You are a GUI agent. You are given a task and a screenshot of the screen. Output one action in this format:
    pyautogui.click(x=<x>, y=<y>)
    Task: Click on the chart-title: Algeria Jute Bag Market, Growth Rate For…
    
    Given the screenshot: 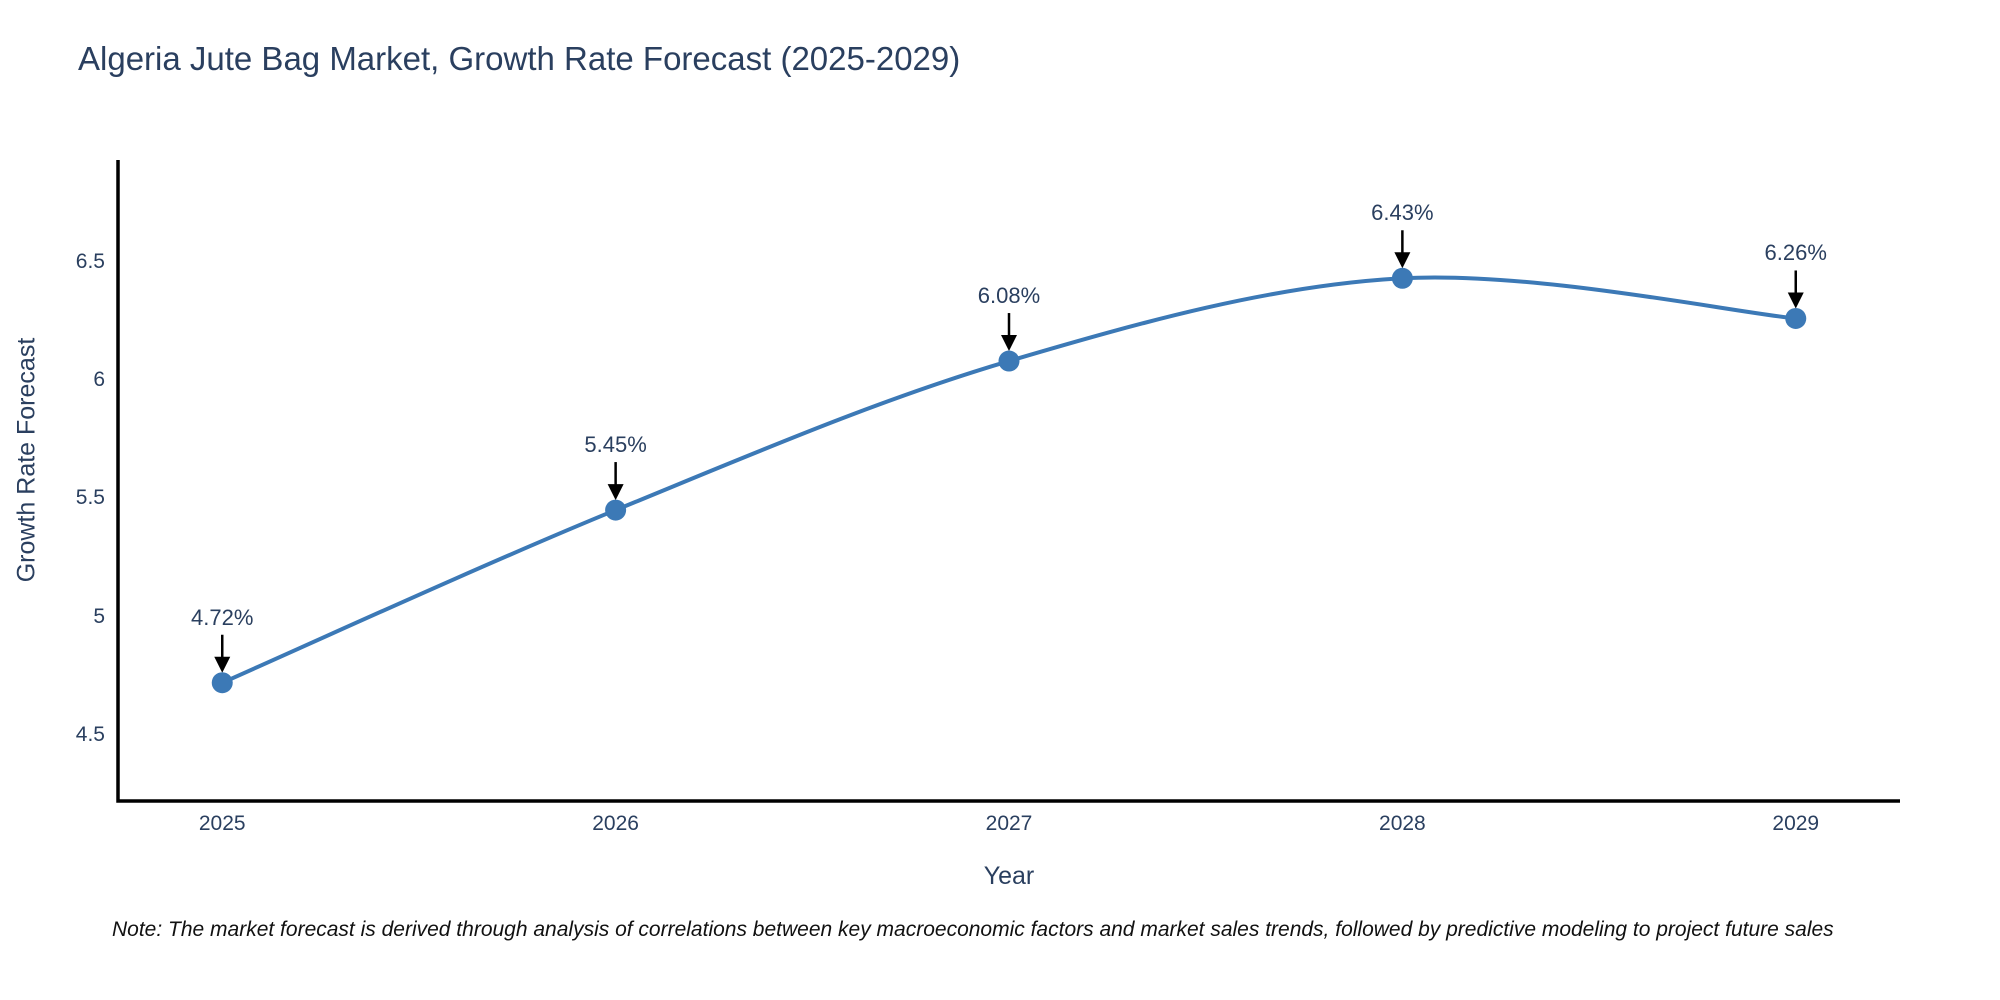 What is the action you would take?
    pyautogui.click(x=519, y=58)
    